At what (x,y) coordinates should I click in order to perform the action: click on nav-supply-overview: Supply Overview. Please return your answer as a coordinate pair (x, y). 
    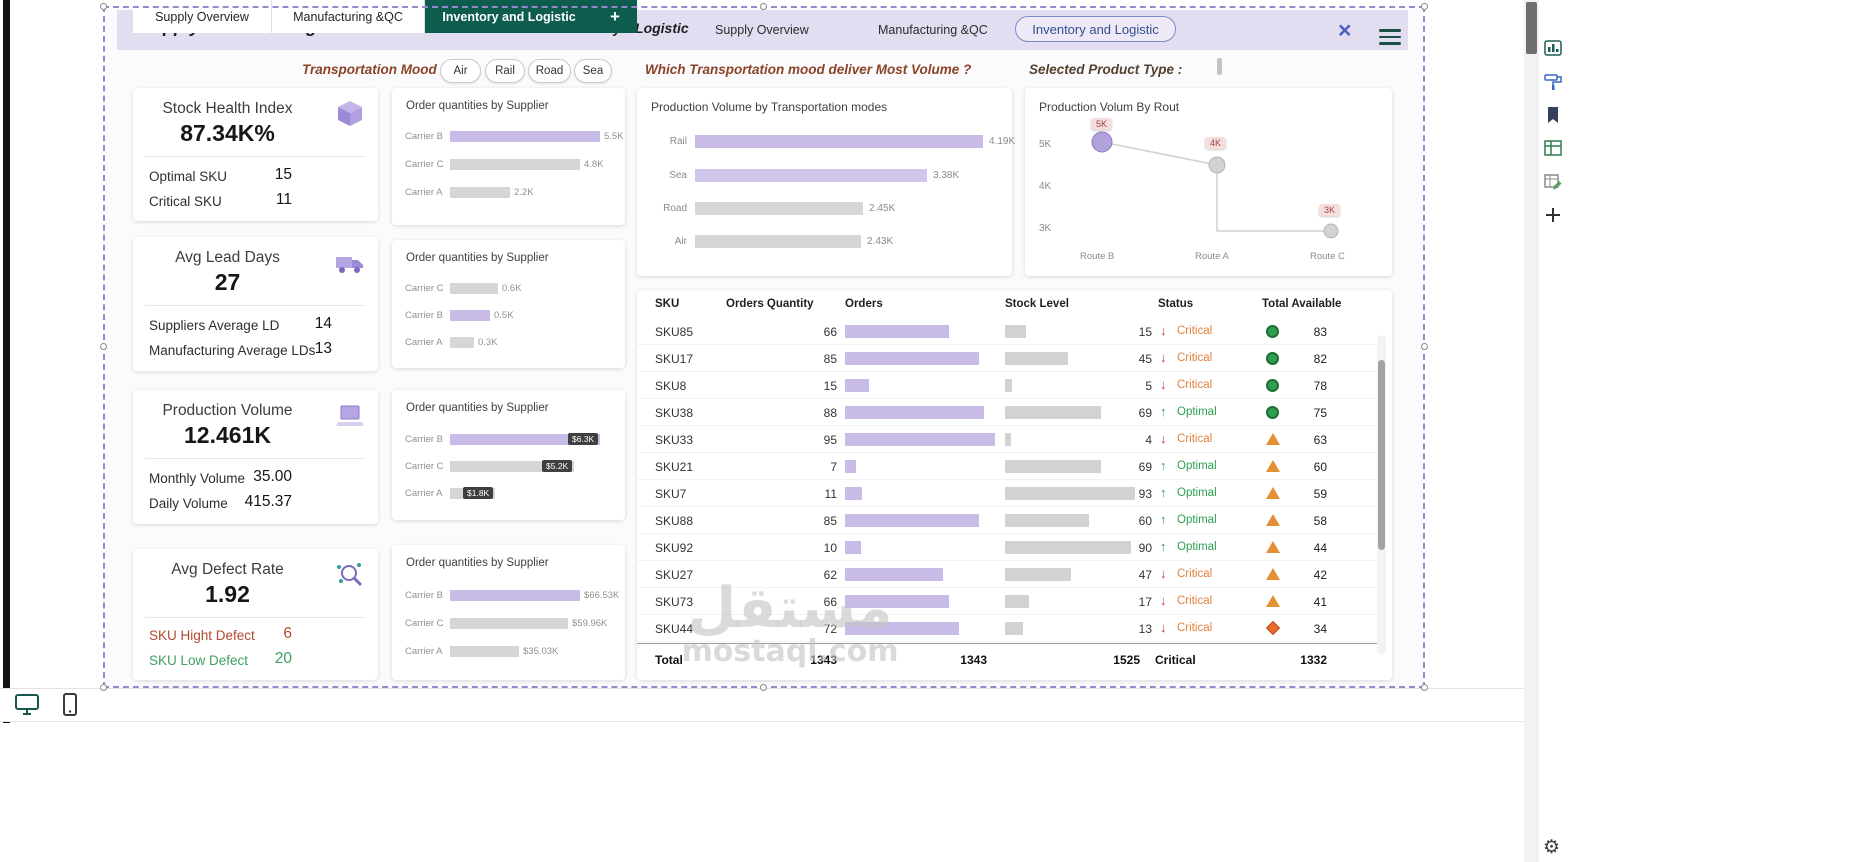
    Looking at the image, I should click on (762, 30).